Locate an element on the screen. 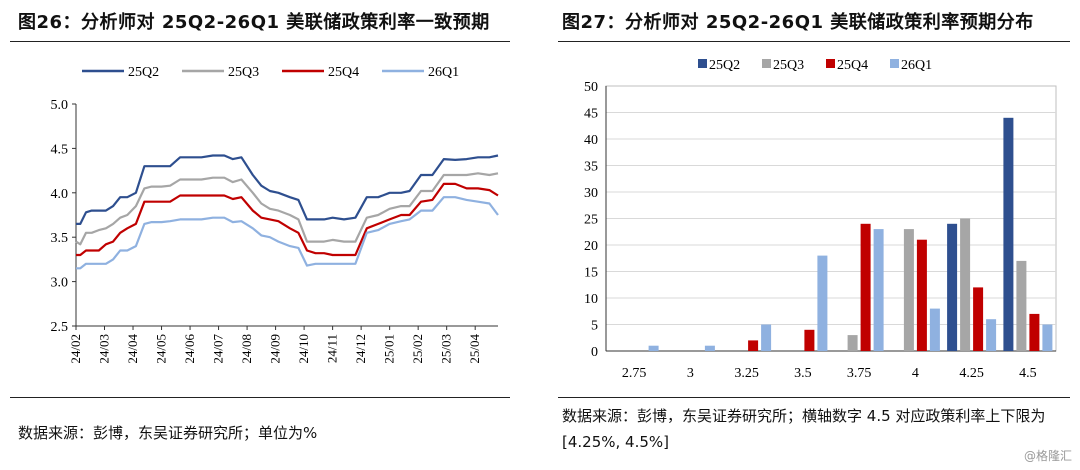 The image size is (1080, 470). bar-26Q1-3.5 is located at coordinates (822, 303).